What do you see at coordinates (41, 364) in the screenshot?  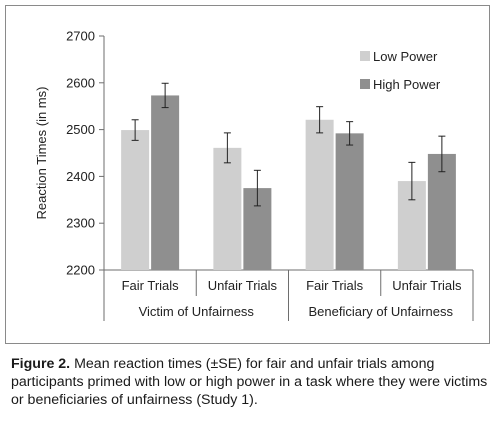 I see `caption-label: Figure 2.` at bounding box center [41, 364].